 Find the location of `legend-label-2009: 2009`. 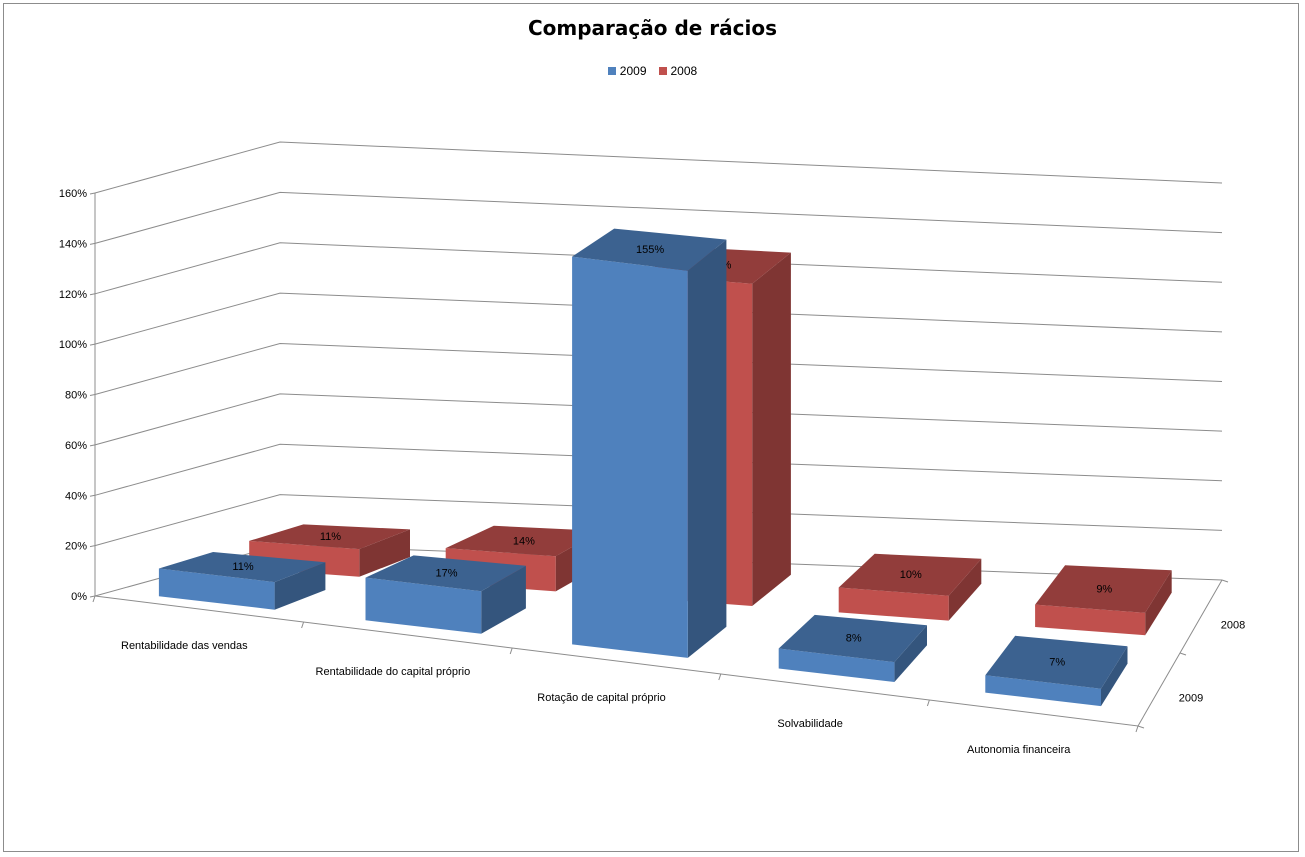

legend-label-2009: 2009 is located at coordinates (633, 71).